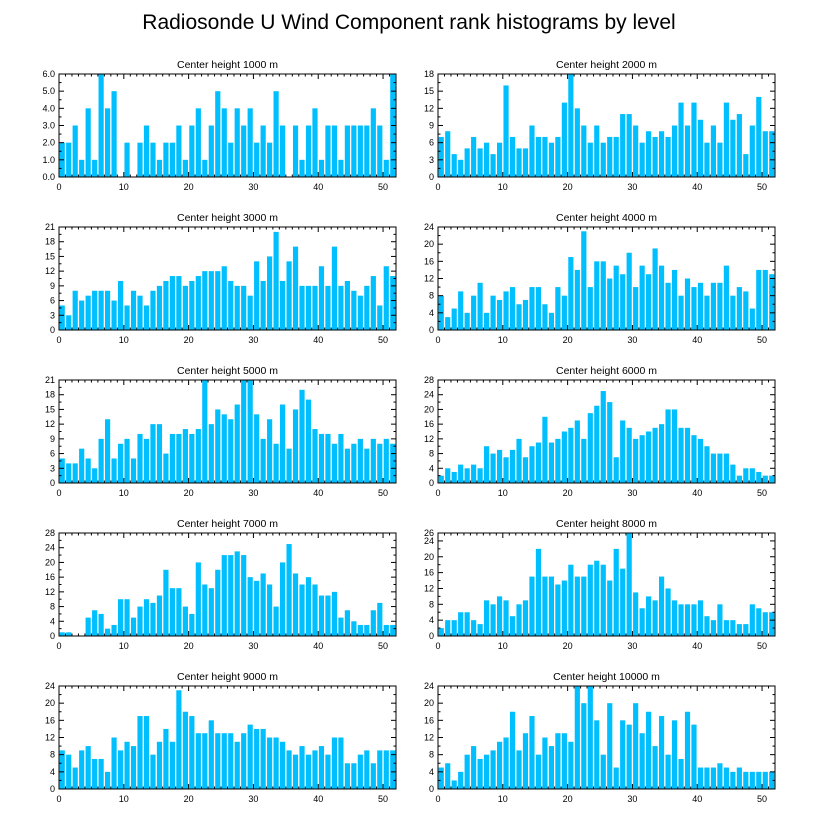 This screenshot has height=824, width=818. Describe the element at coordinates (50, 256) in the screenshot. I see `y-tick-label: 15` at that location.